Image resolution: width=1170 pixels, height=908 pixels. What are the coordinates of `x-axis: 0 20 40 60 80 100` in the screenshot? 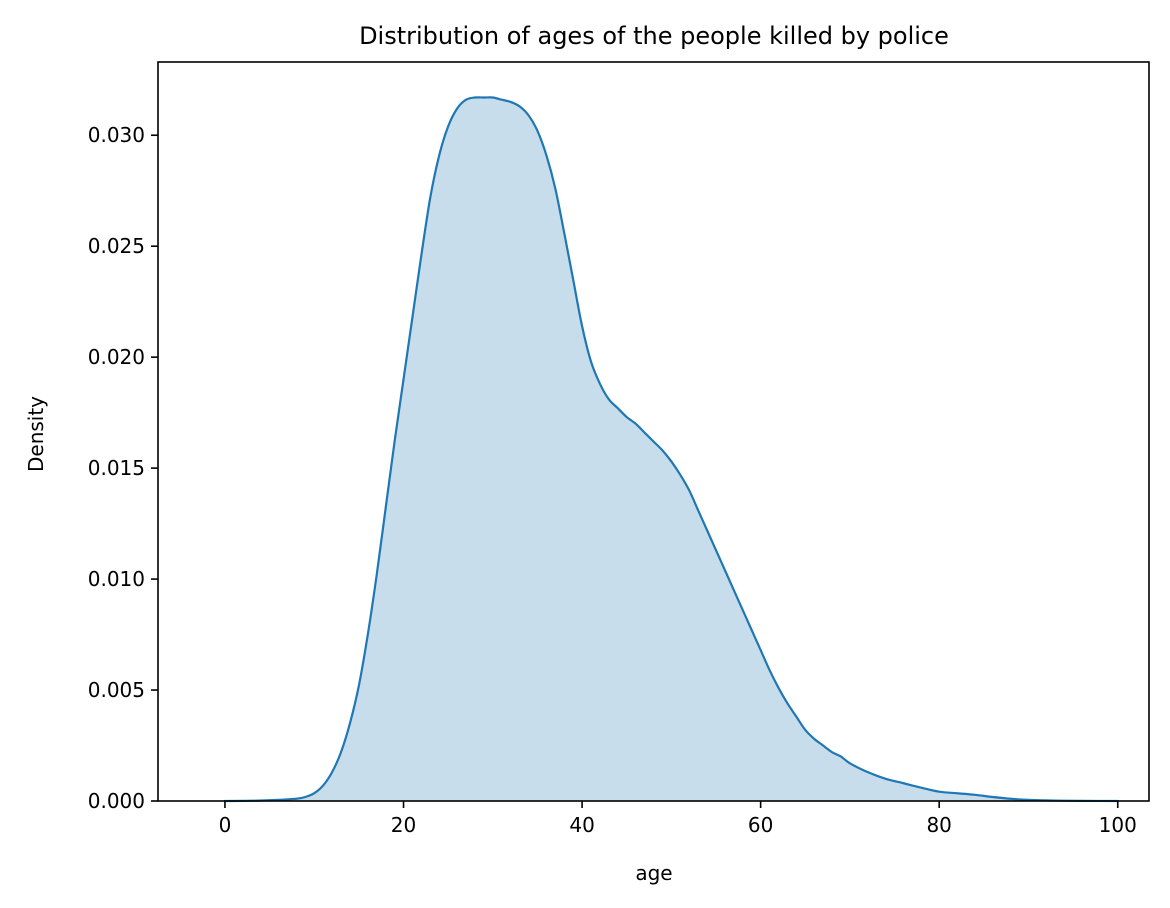 It's located at (678, 819).